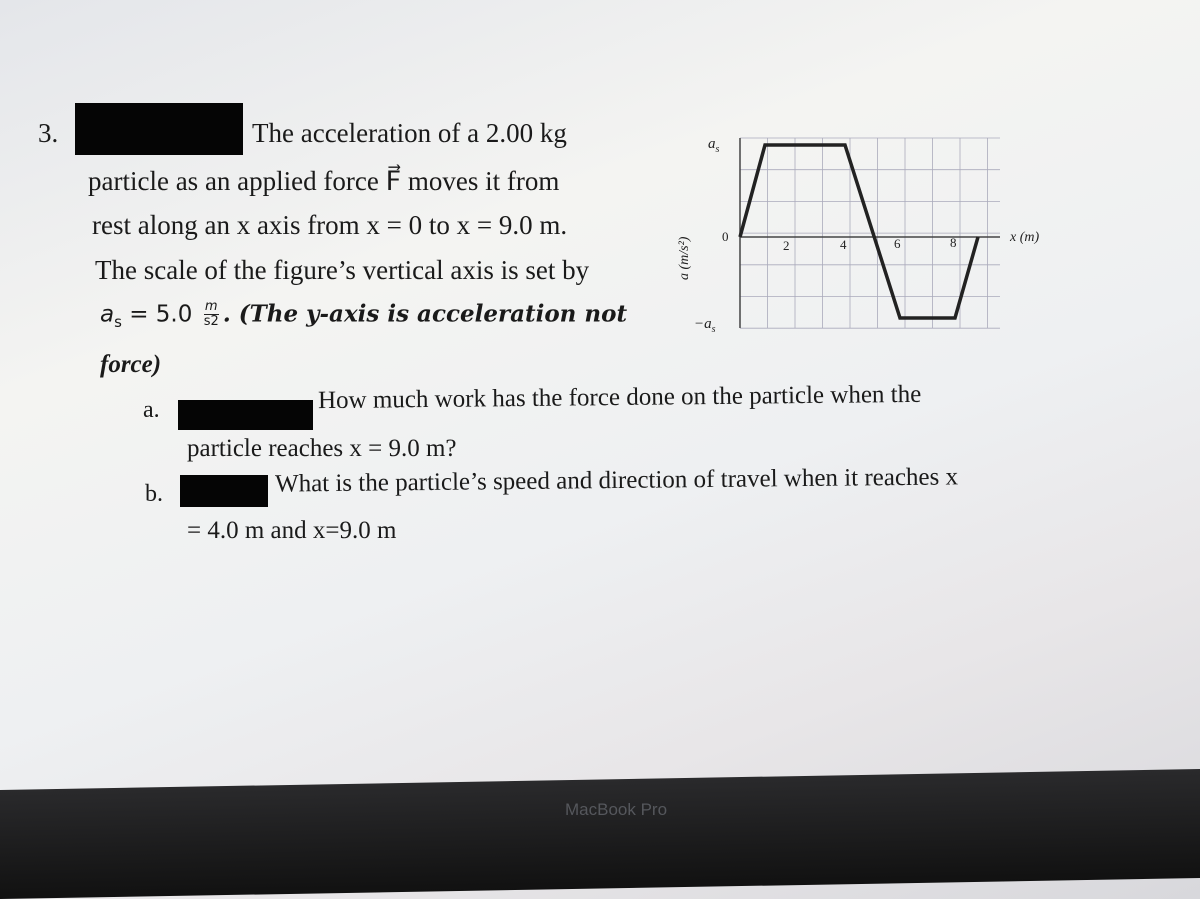 Image resolution: width=1200 pixels, height=899 pixels. What do you see at coordinates (425, 314) in the screenshot?
I see `scale-note: . (The y-axis is acceleration not` at bounding box center [425, 314].